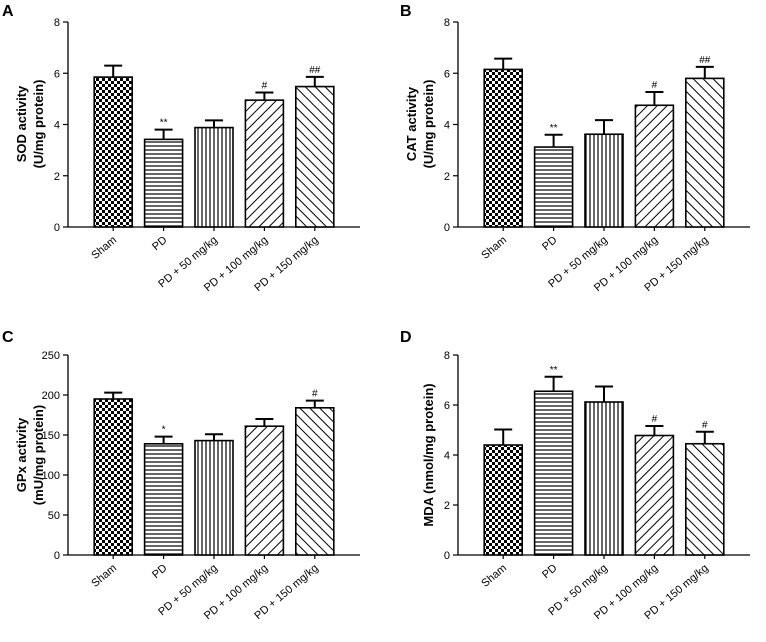  Describe the element at coordinates (655, 85) in the screenshot. I see `significance-b-3: #` at that location.